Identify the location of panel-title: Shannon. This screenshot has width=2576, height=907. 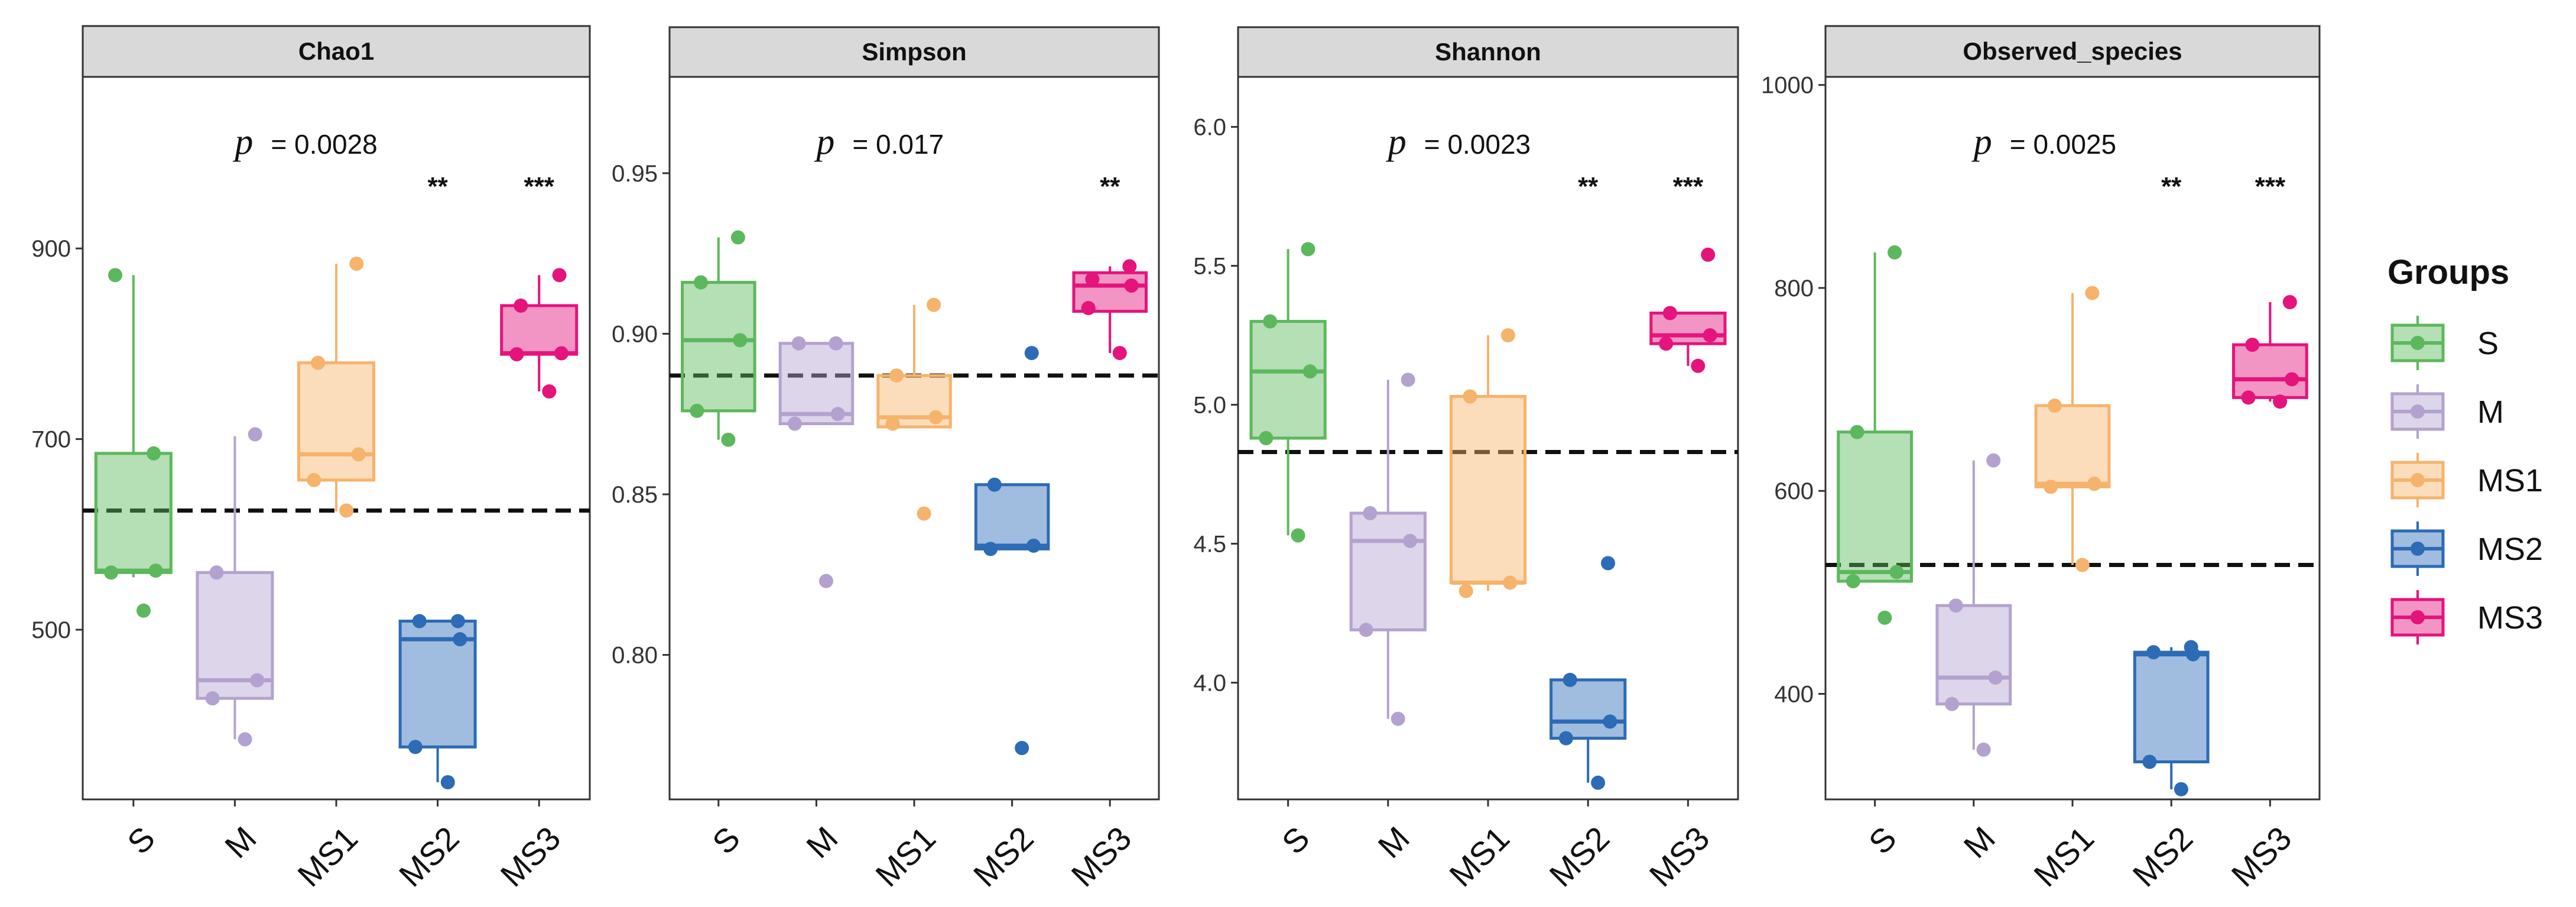
(1488, 52).